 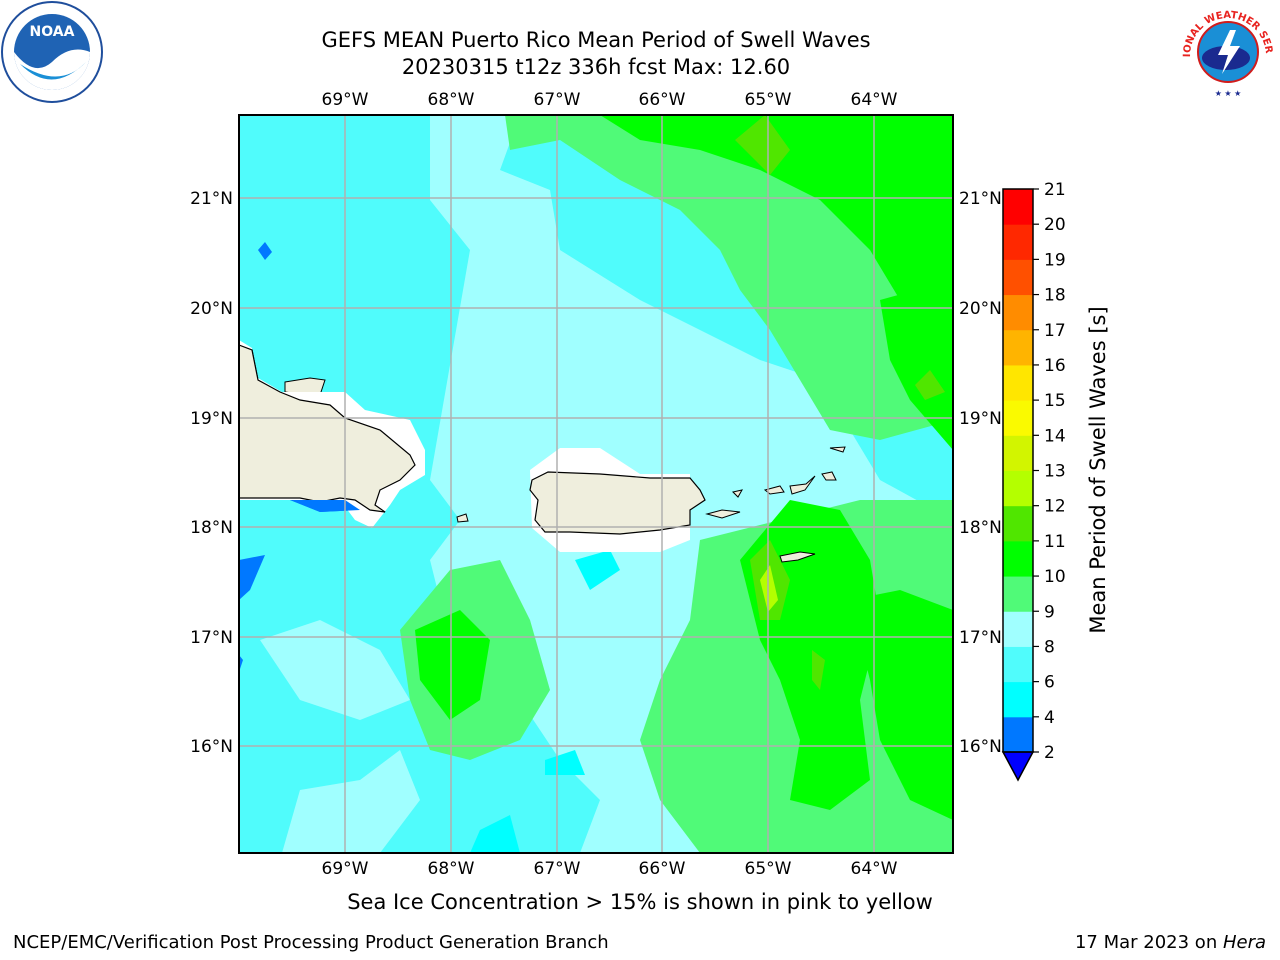 I want to click on colorbar-tick-label: 19, so click(x=1055, y=260).